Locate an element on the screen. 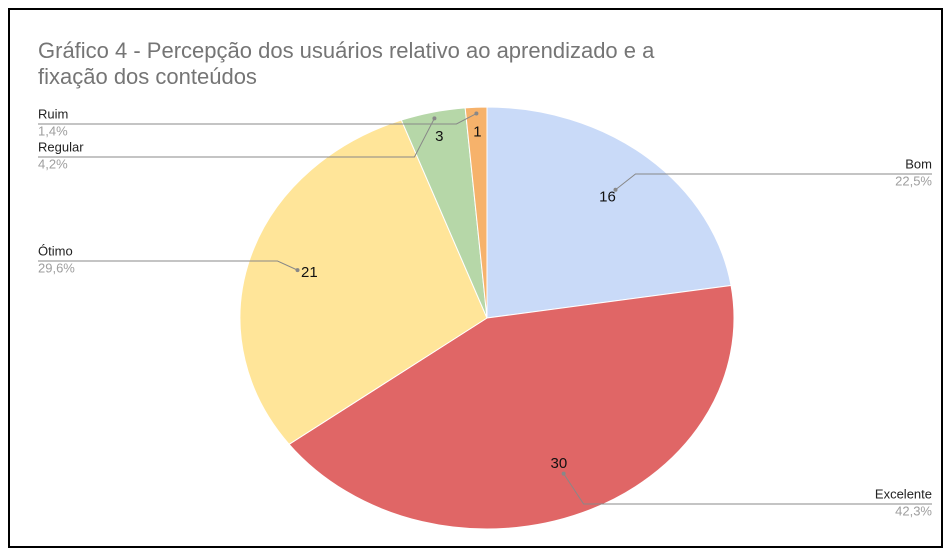 This screenshot has height=552, width=951. value-label: 30 is located at coordinates (558, 463).